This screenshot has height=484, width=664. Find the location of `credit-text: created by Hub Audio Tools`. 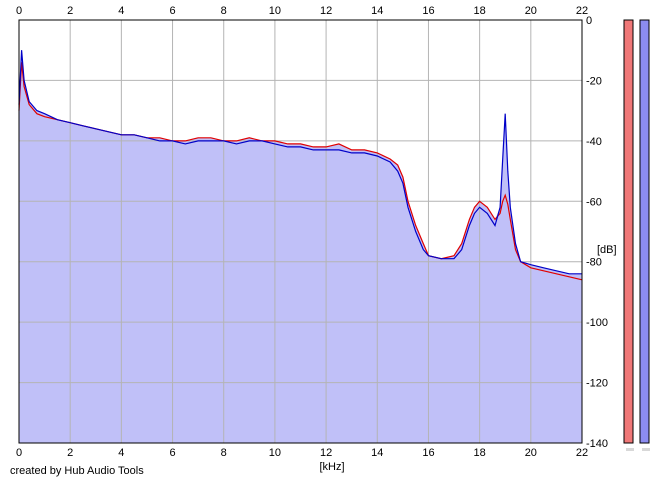

credit-text: created by Hub Audio Tools is located at coordinates (77, 471).